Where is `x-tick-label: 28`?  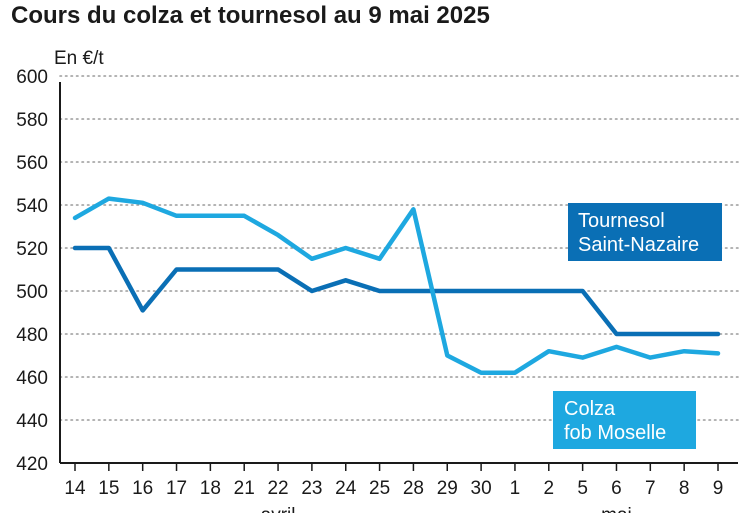 x-tick-label: 28 is located at coordinates (413, 488).